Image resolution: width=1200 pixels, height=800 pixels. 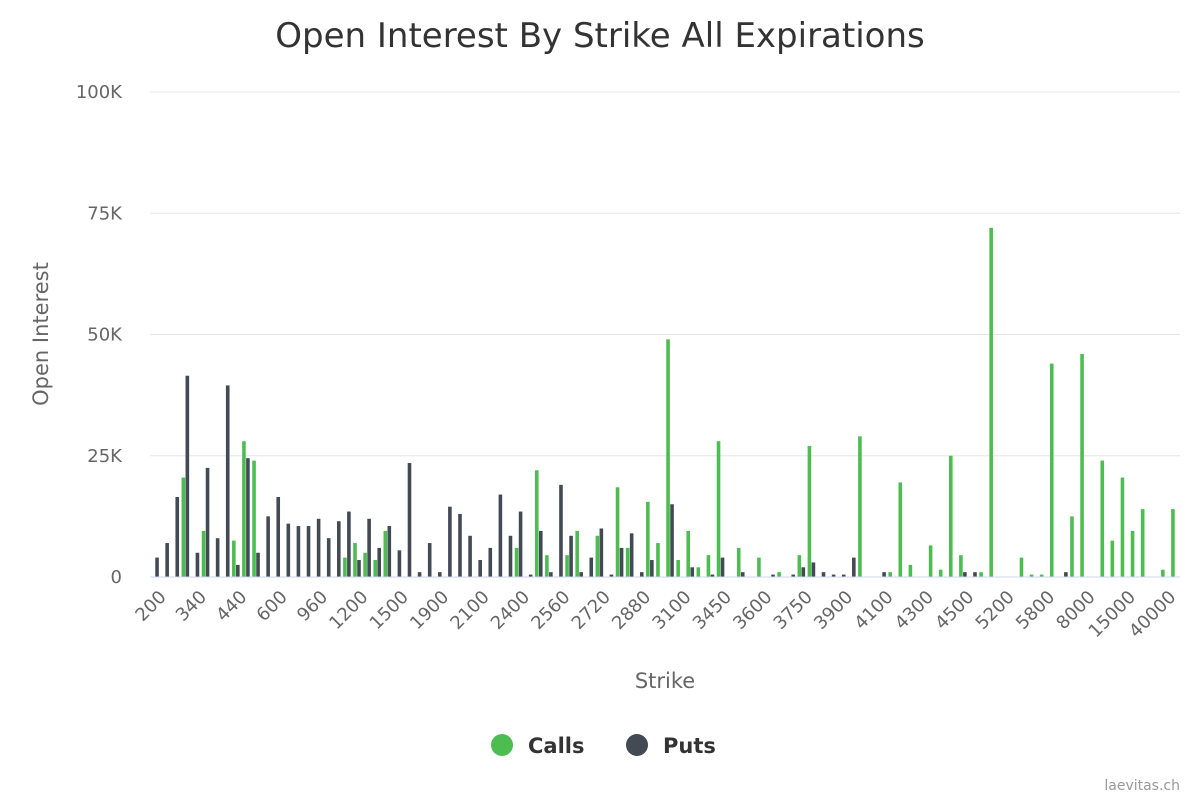 I want to click on credit-link: laevitas.ch, so click(x=1142, y=786).